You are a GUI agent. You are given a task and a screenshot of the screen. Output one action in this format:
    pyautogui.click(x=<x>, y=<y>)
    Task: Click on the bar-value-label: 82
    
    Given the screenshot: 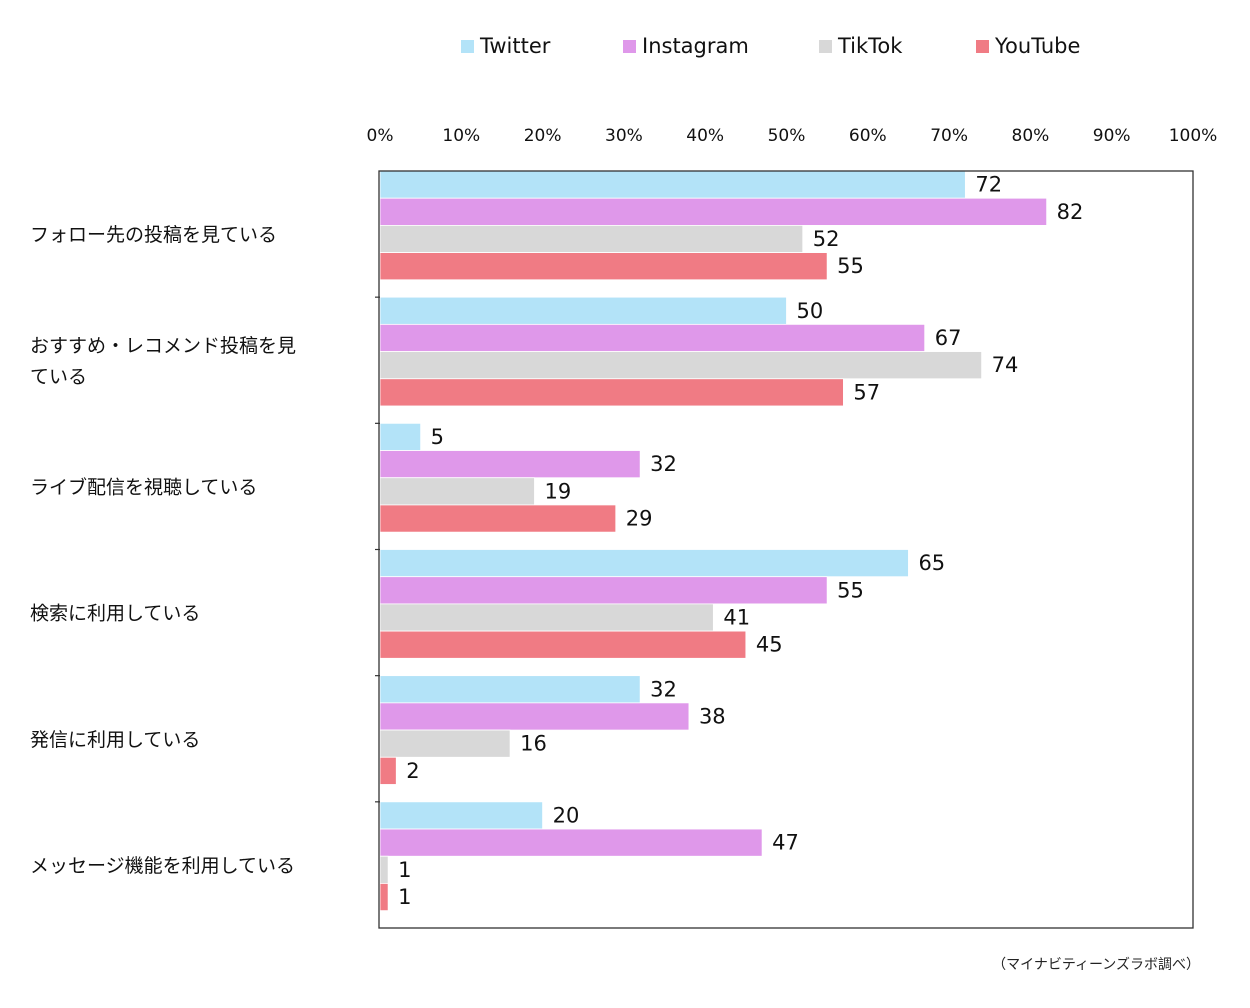 What is the action you would take?
    pyautogui.click(x=1070, y=212)
    